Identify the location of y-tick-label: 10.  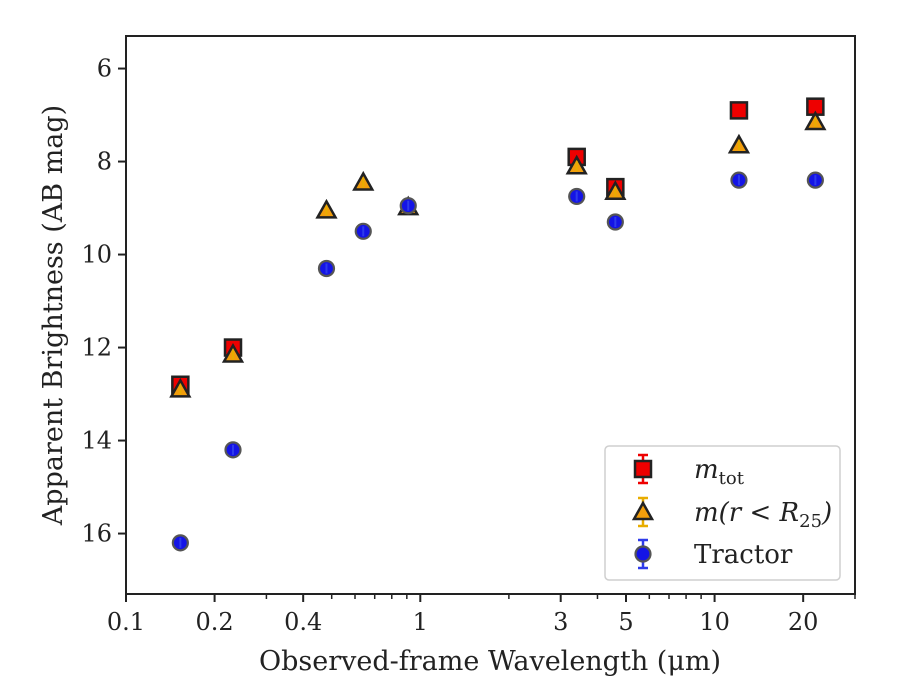
(96, 255).